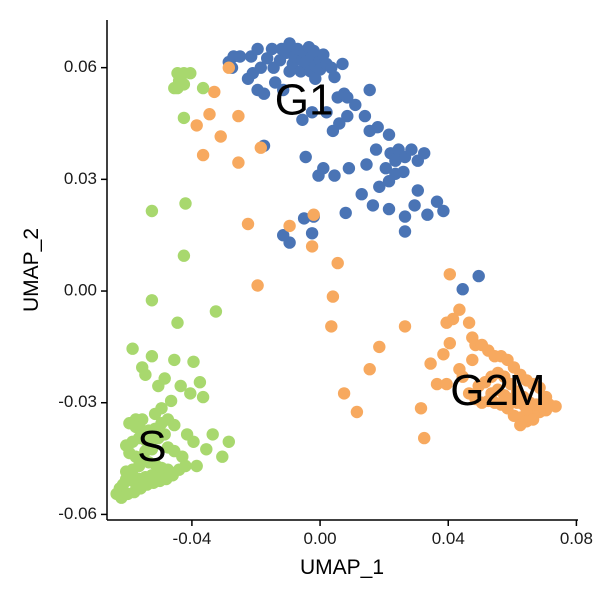 This screenshot has height=600, width=600. I want to click on x-tick-label: -0.04, so click(192, 538).